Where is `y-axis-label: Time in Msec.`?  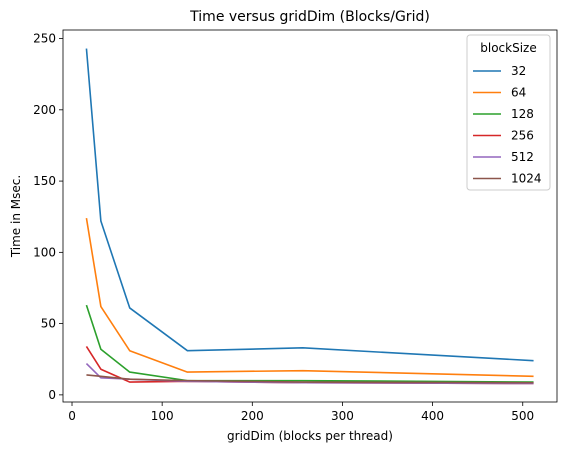
y-axis-label: Time in Msec. is located at coordinates (16, 216).